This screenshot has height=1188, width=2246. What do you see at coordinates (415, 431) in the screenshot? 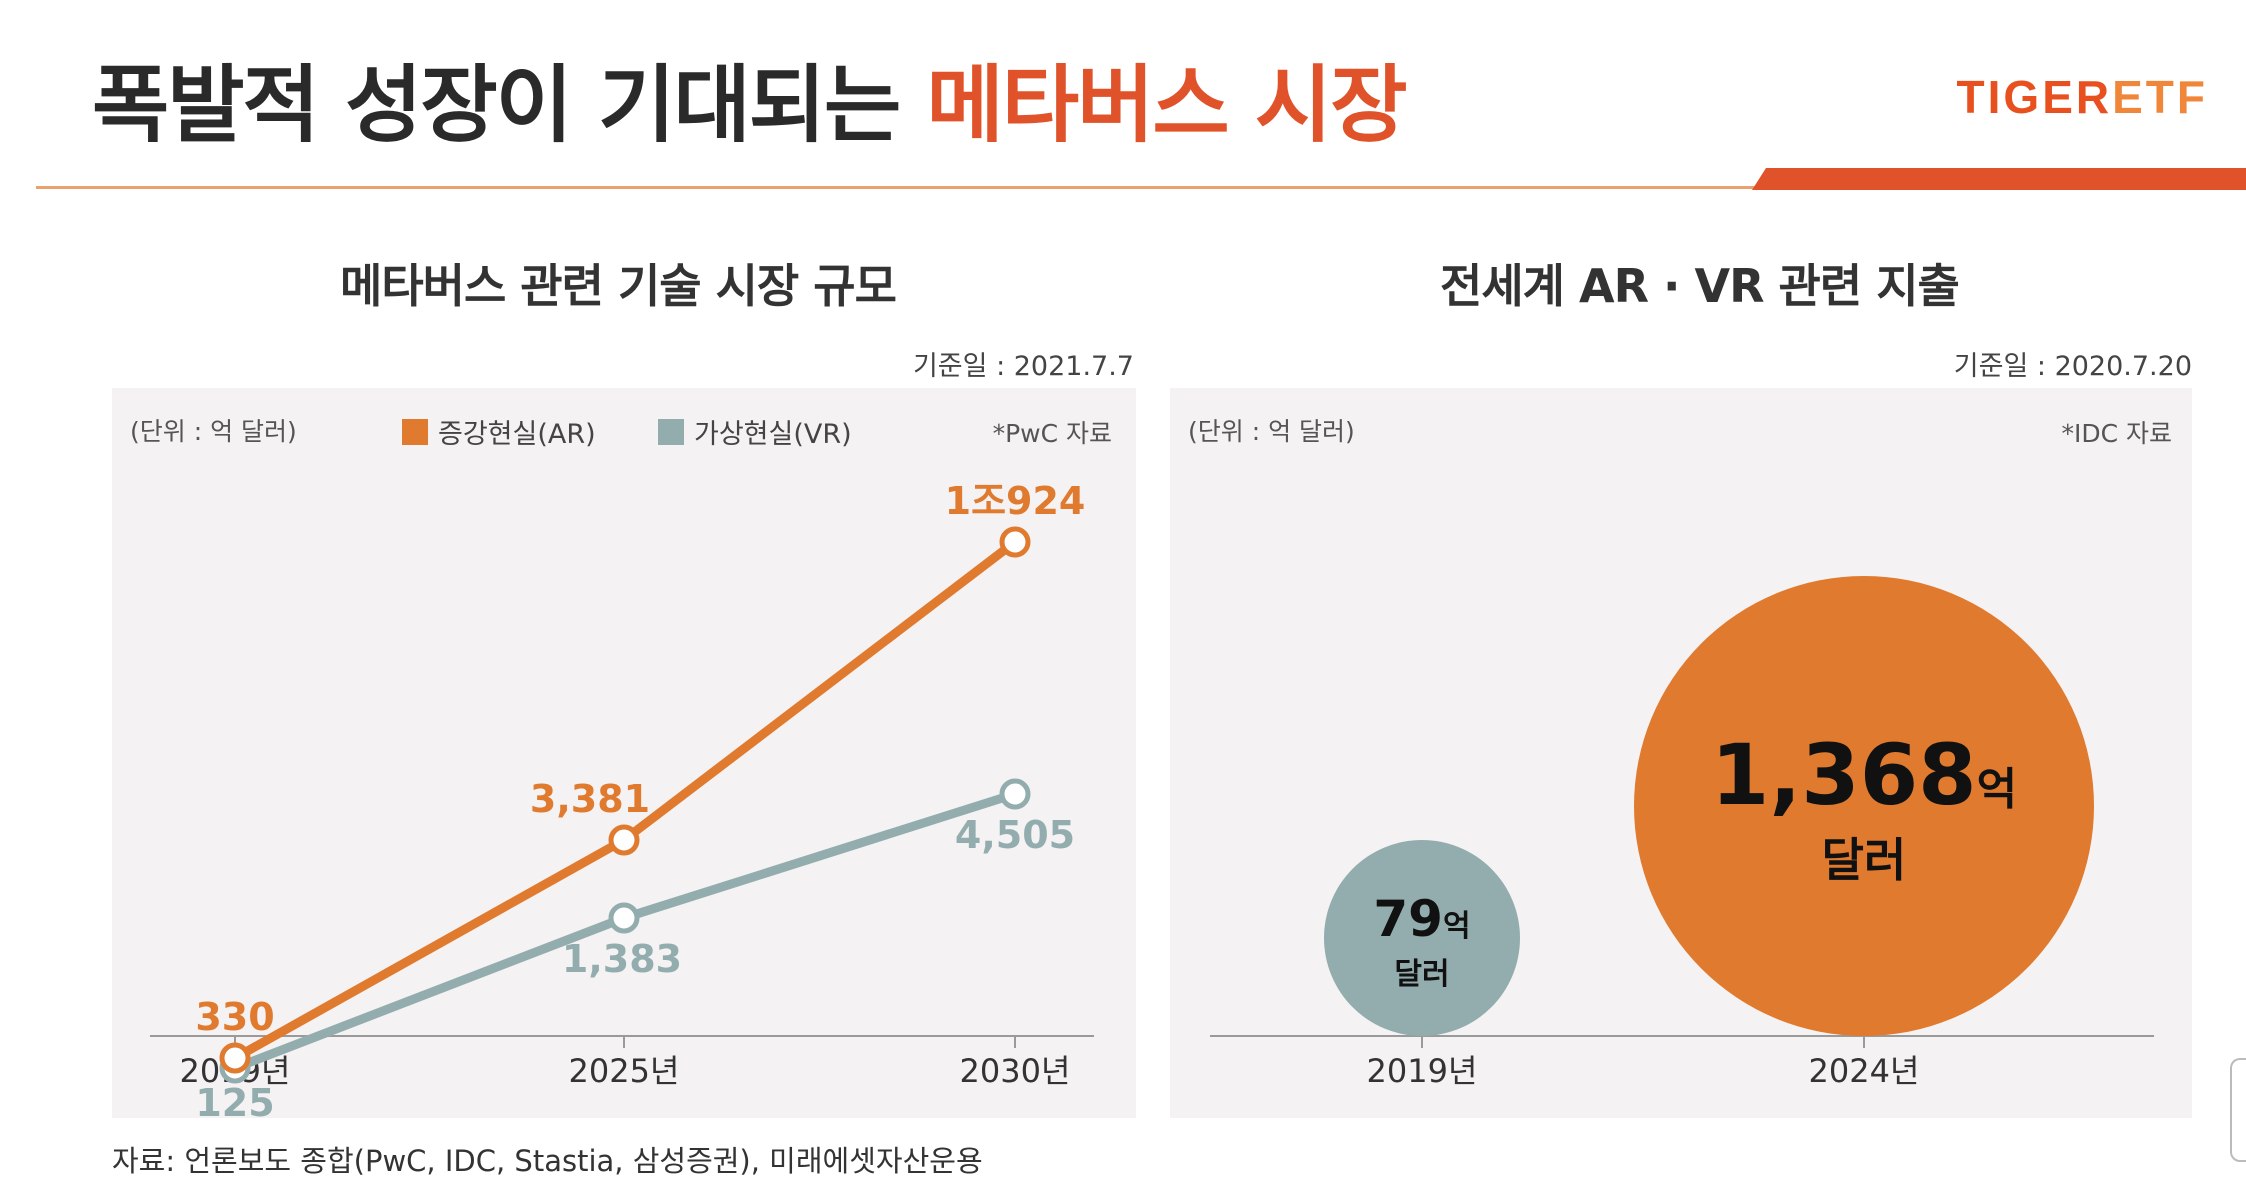
I see `legend-ar-swatch` at bounding box center [415, 431].